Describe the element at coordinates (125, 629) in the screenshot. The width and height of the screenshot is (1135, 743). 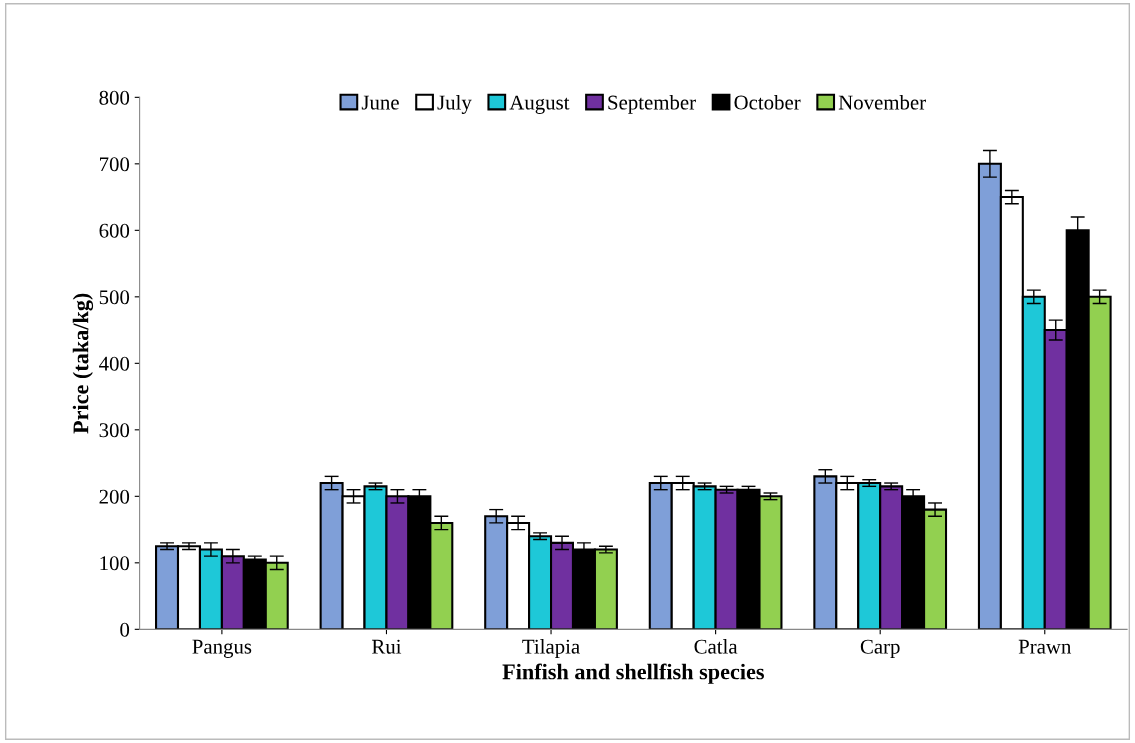
I see `y-tick-label: 0` at that location.